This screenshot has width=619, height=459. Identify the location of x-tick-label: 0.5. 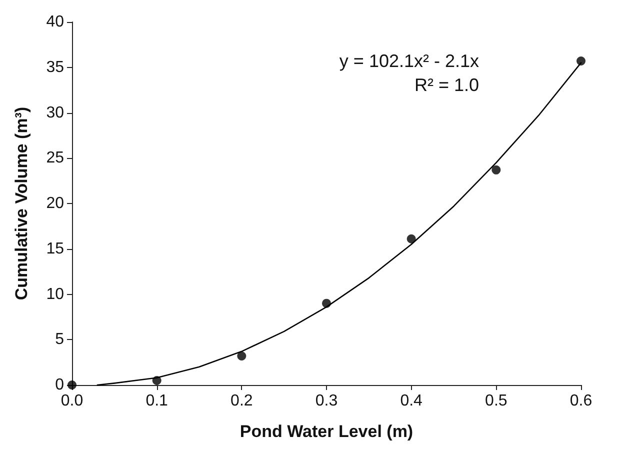
(496, 401).